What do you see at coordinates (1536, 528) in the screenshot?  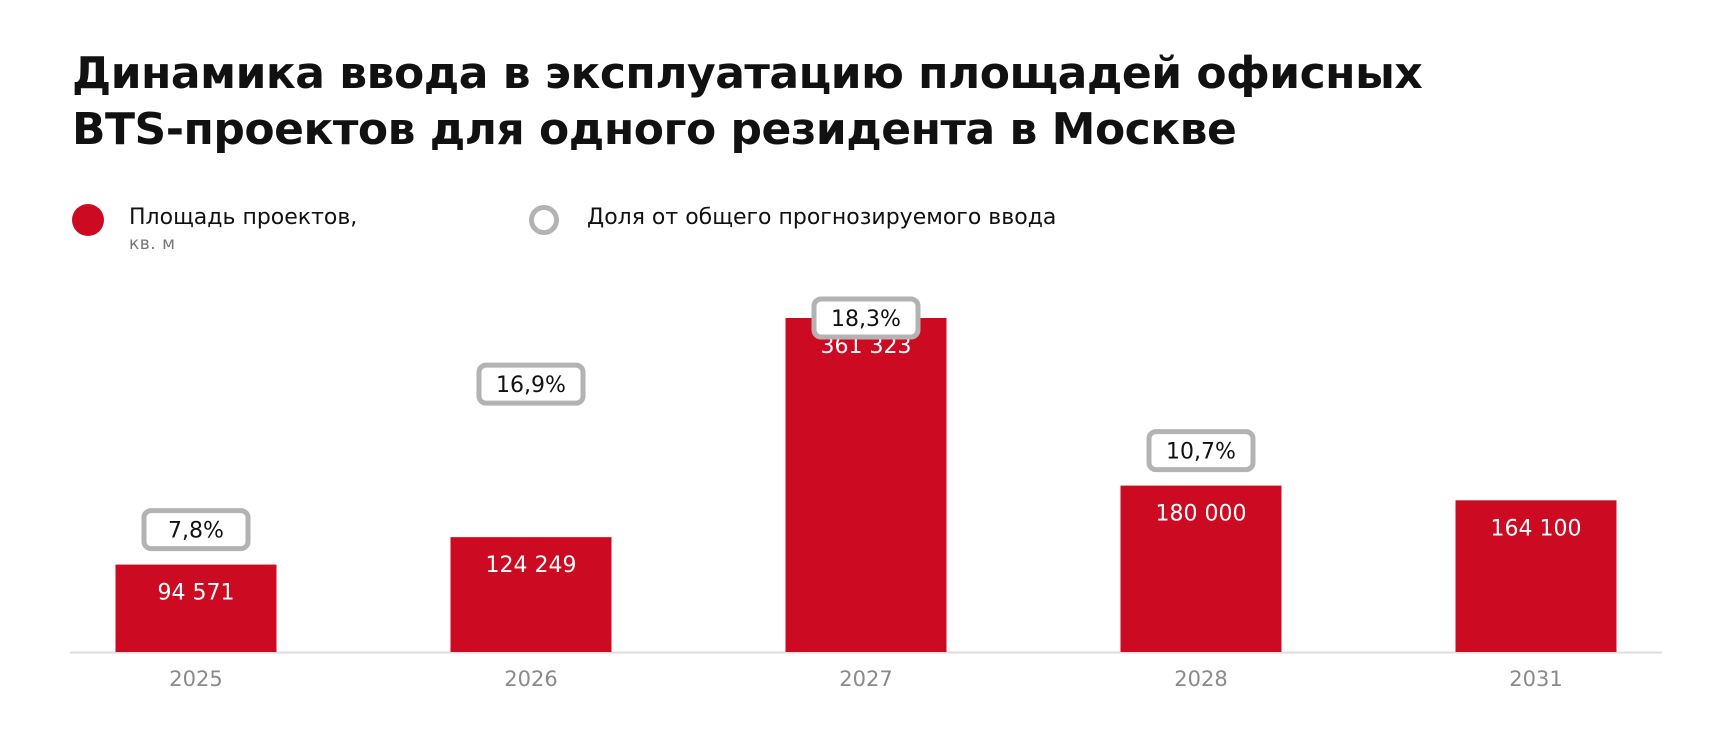 I see `bar-value-label-2031: 164 100` at bounding box center [1536, 528].